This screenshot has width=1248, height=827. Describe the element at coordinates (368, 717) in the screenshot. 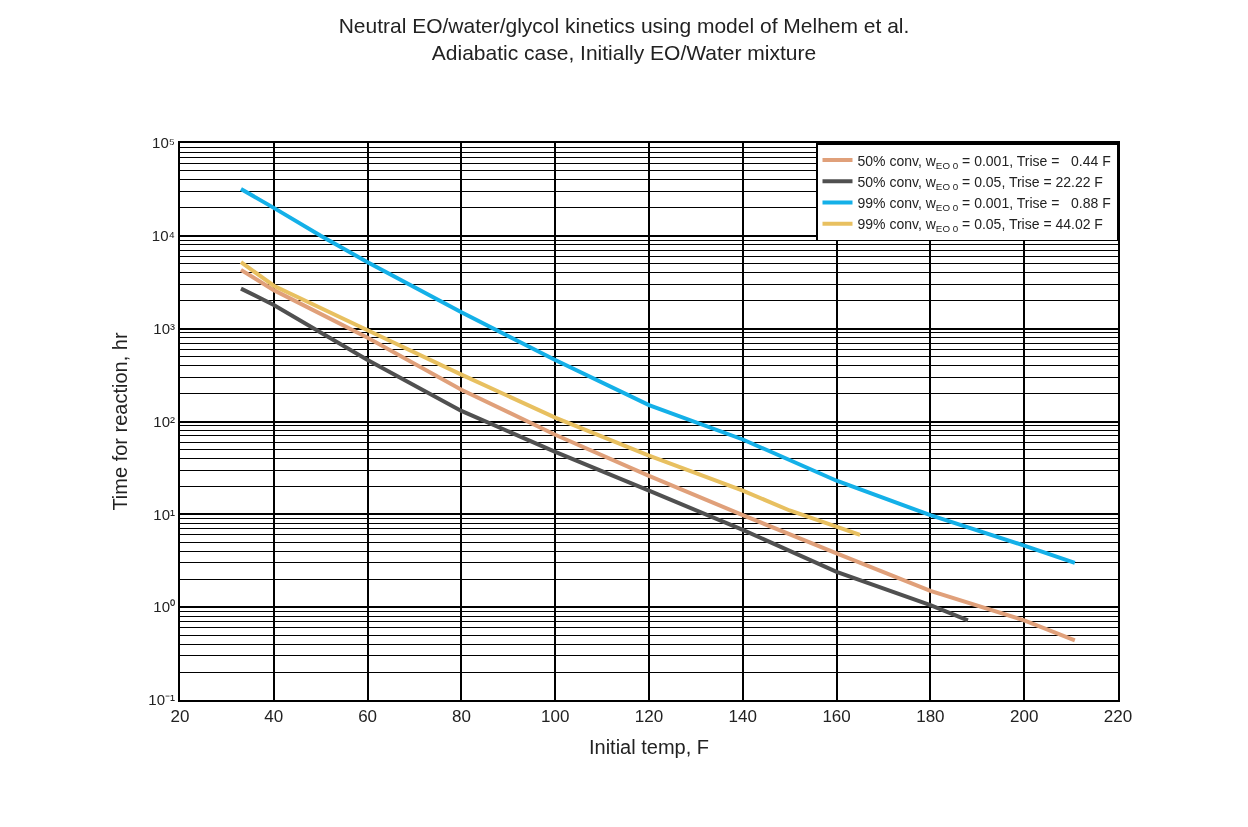

I see `x-tick-label: 60` at that location.